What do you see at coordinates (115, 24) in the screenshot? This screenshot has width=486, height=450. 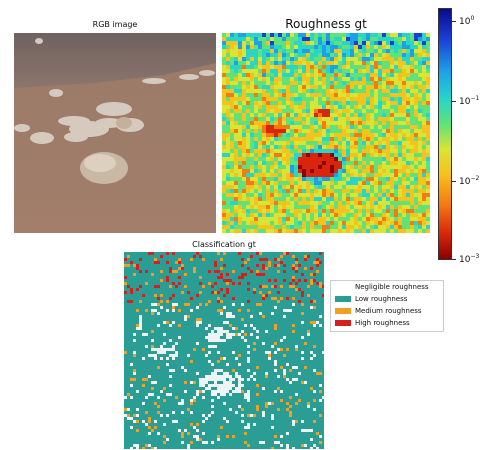 I see `rgb-image-title: RGB image` at bounding box center [115, 24].